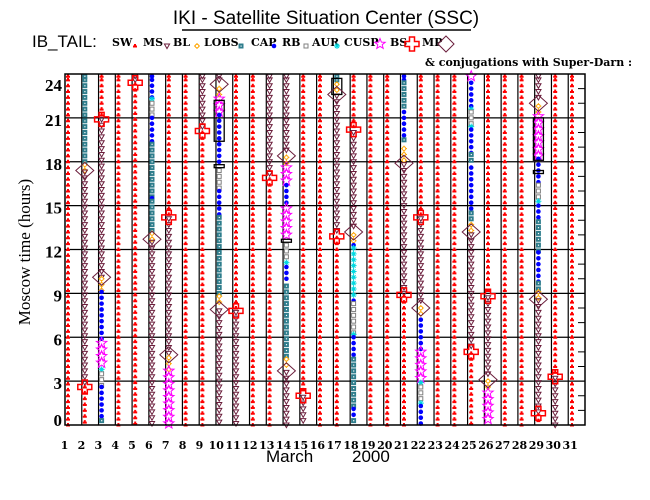  Describe the element at coordinates (471, 232) in the screenshot. I see `magnetopause-crossing` at that location.